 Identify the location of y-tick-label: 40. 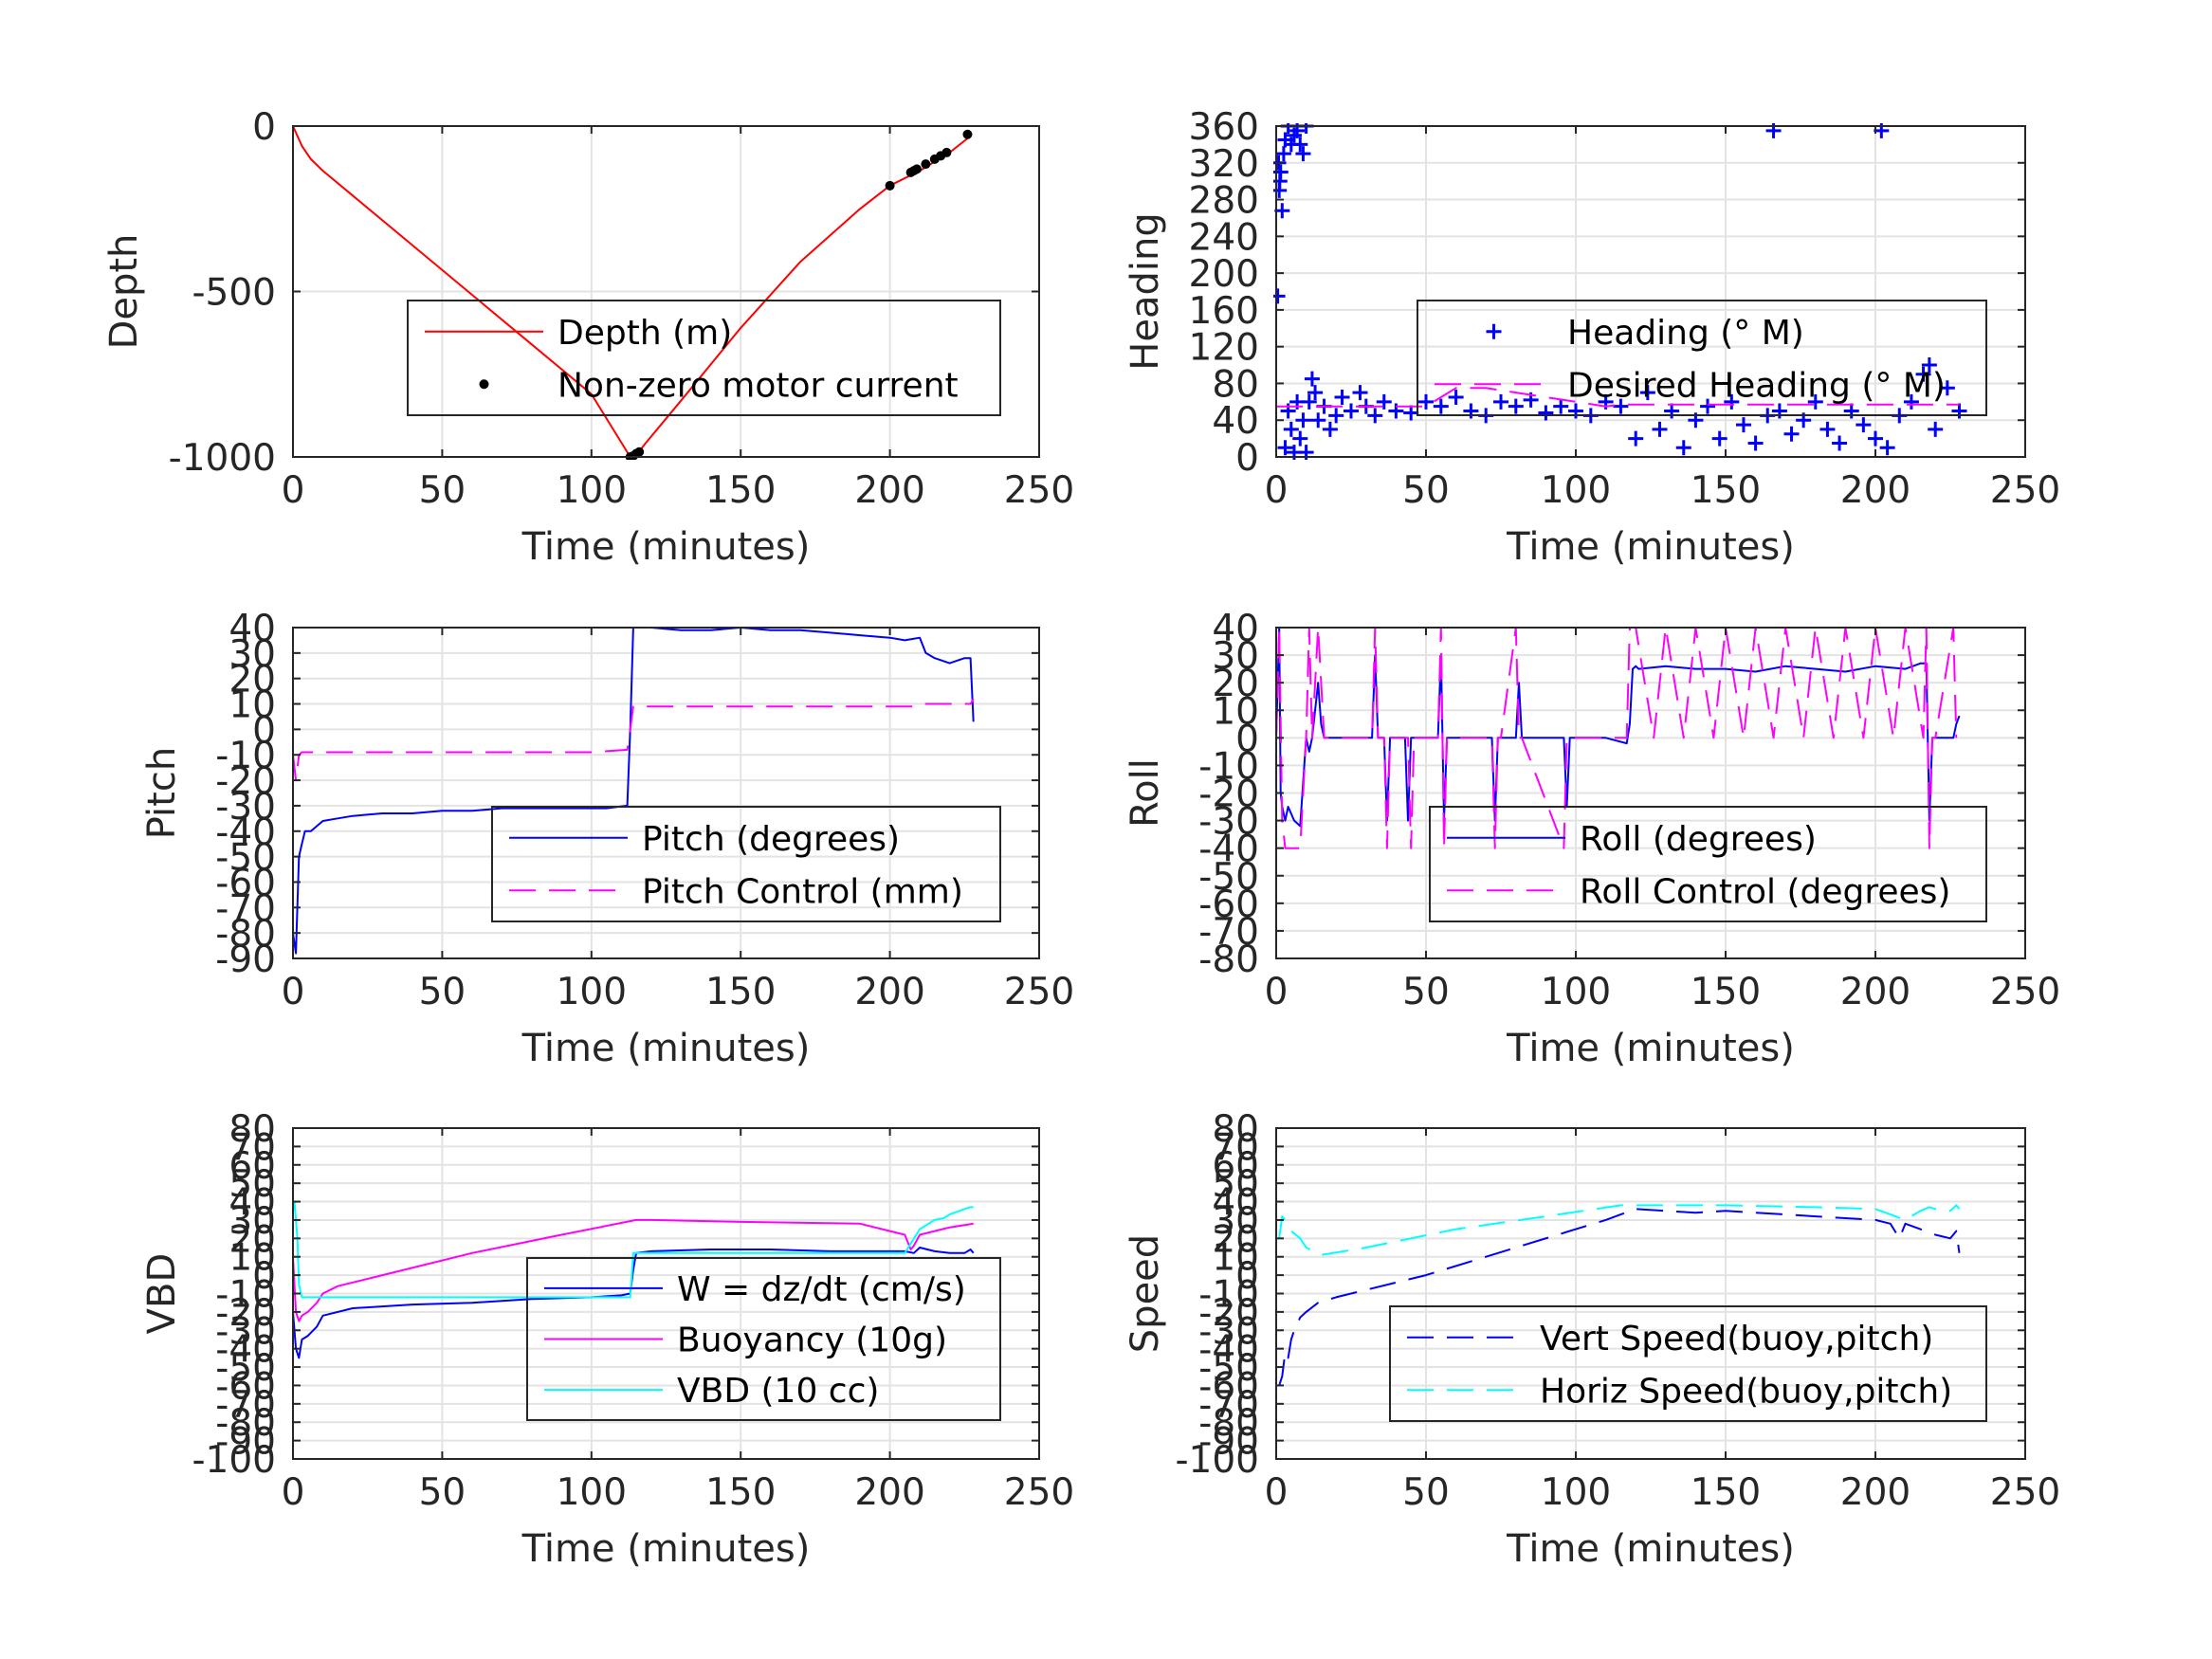
(1235, 1203).